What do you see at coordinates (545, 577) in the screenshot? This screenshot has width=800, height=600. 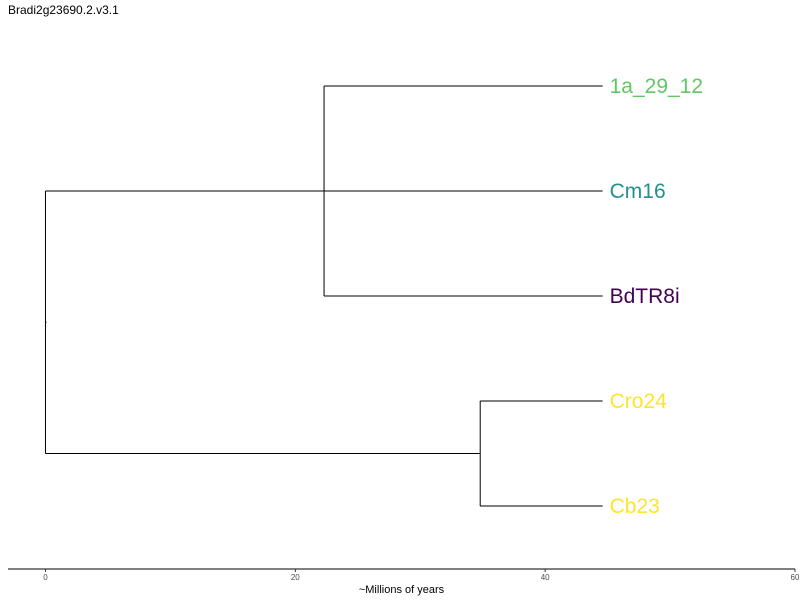 I see `x-axis-tick-label: 40` at bounding box center [545, 577].